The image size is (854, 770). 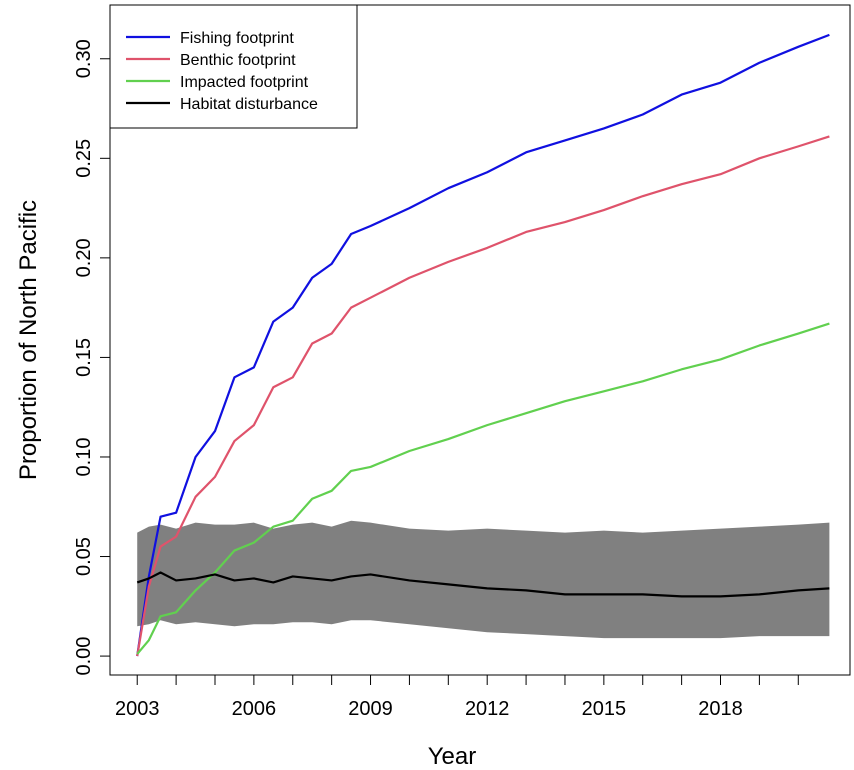 I want to click on x-tick-label: 2018, so click(x=720, y=709).